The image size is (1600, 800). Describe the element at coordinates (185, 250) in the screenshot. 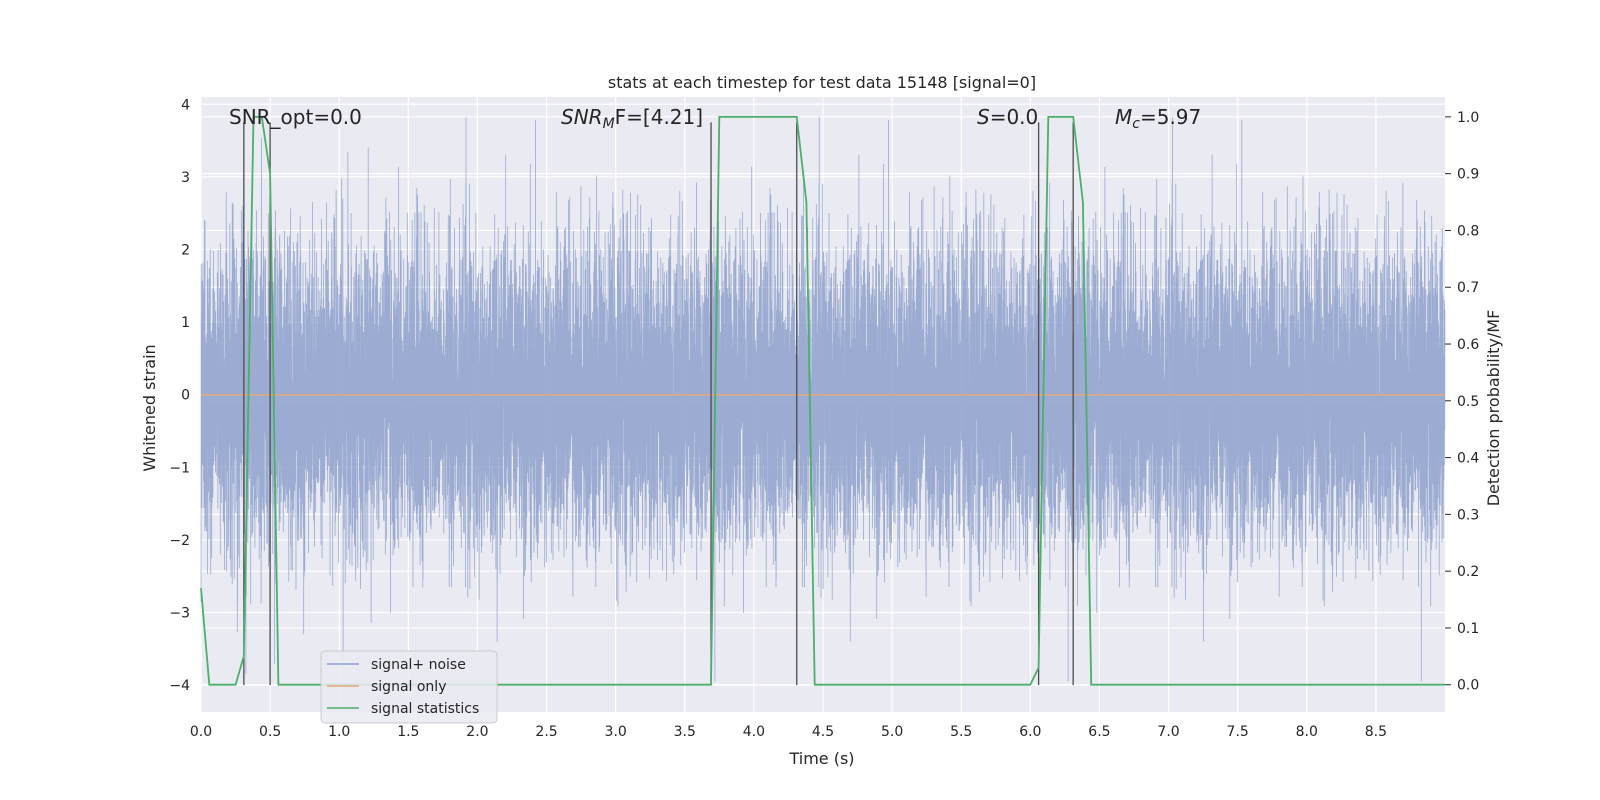

I see `y-tick-label-6: 2` at that location.